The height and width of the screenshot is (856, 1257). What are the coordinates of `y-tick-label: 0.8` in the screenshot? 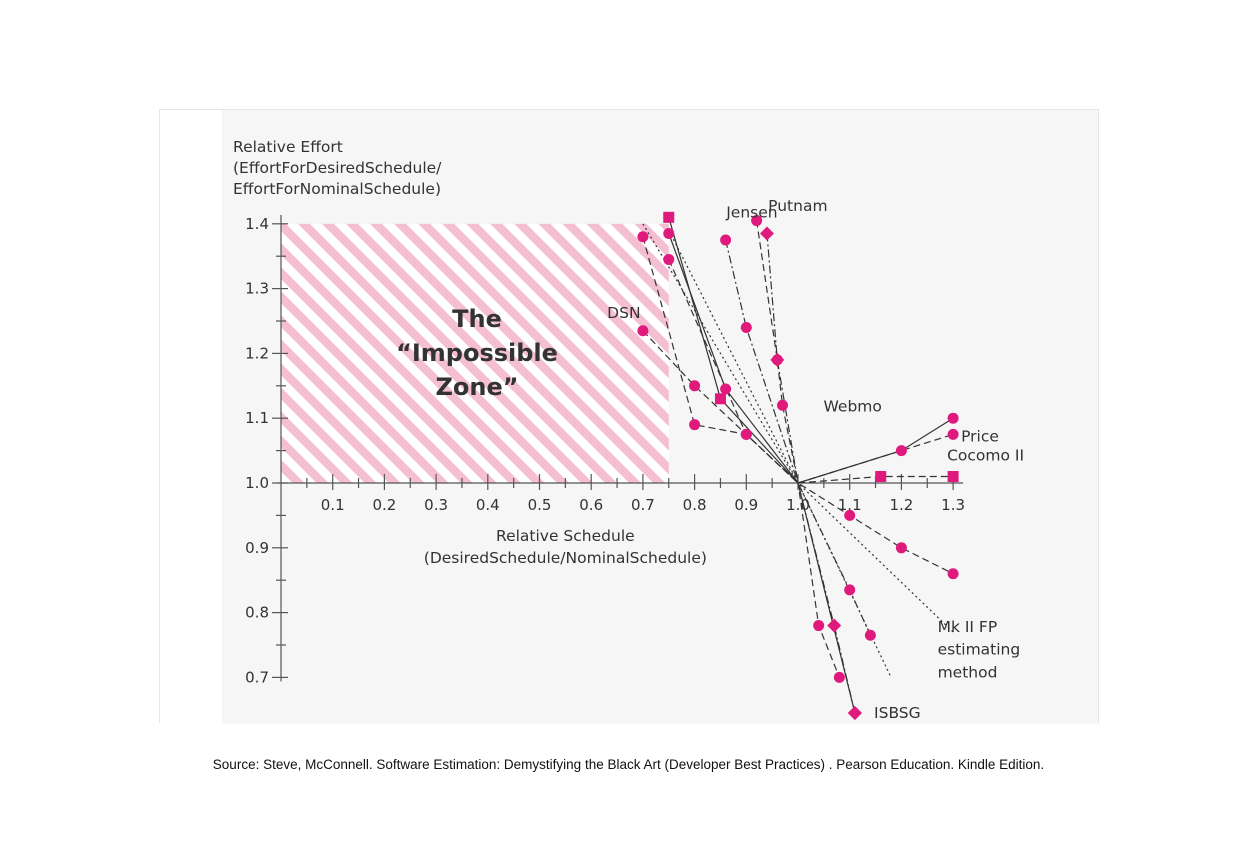 It's located at (257, 613).